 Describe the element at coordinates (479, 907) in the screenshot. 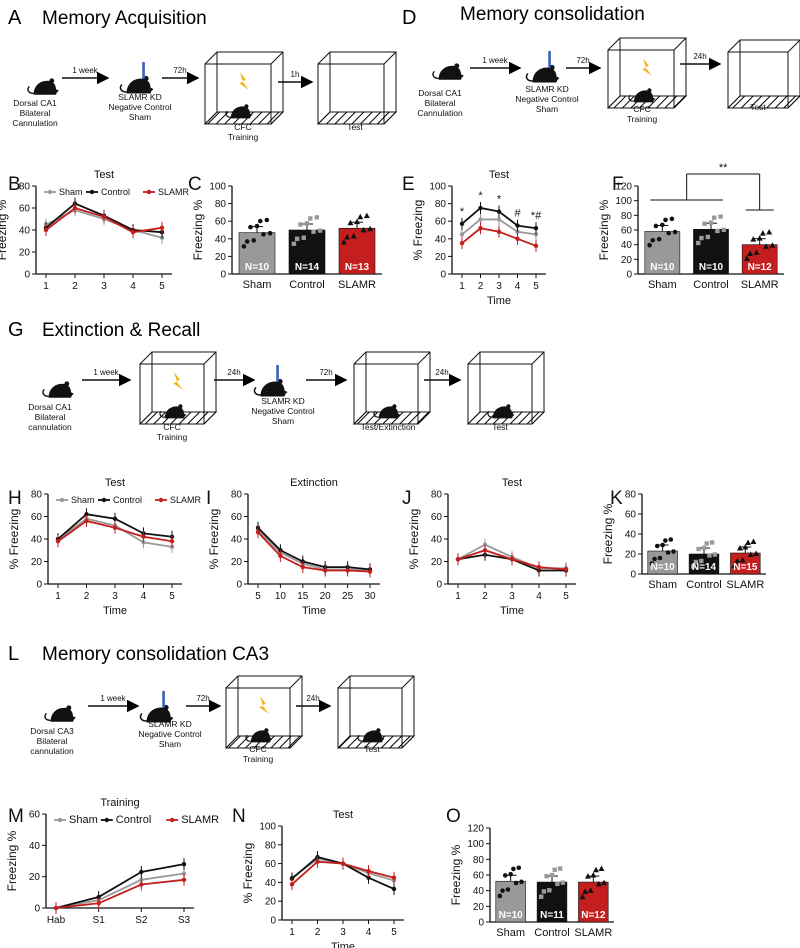

I see `y-tick-label: 20` at that location.